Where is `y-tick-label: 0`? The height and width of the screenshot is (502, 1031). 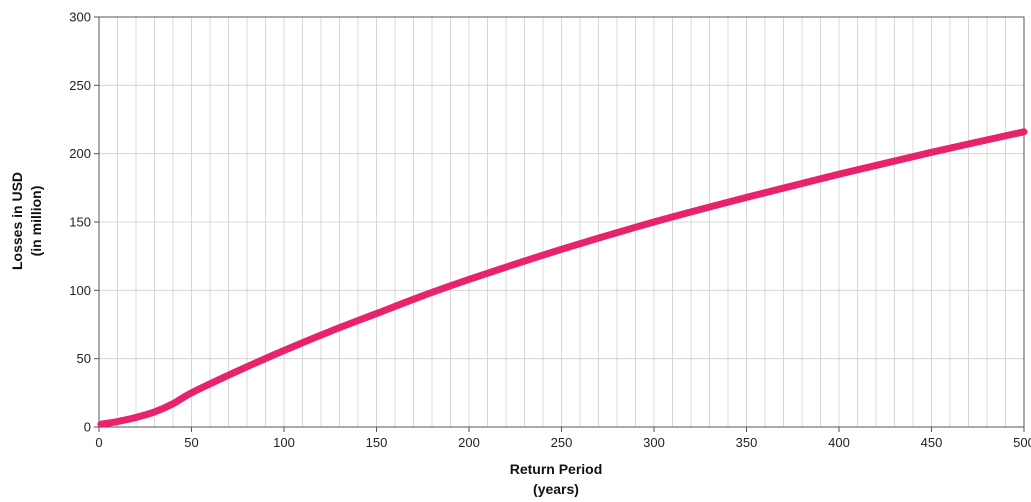
y-tick-label: 0 is located at coordinates (87, 427).